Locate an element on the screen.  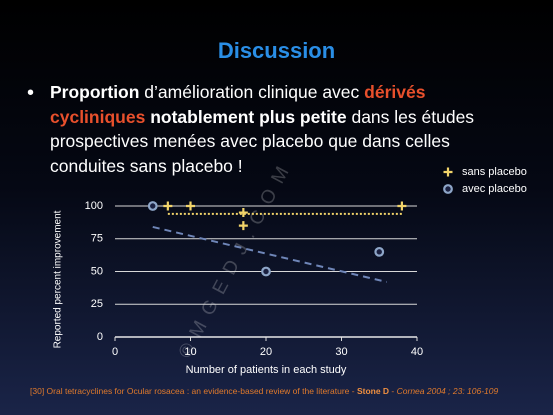
y-tick-label: 100 is located at coordinates (94, 206).